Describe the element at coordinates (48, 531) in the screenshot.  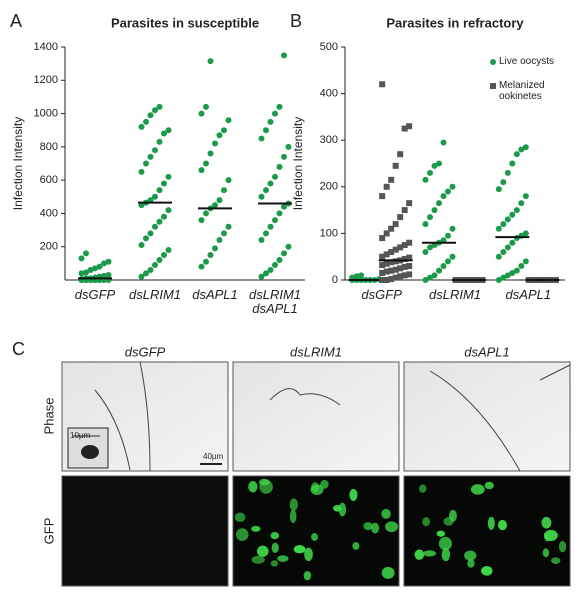
I see `row-label: GFP` at that location.